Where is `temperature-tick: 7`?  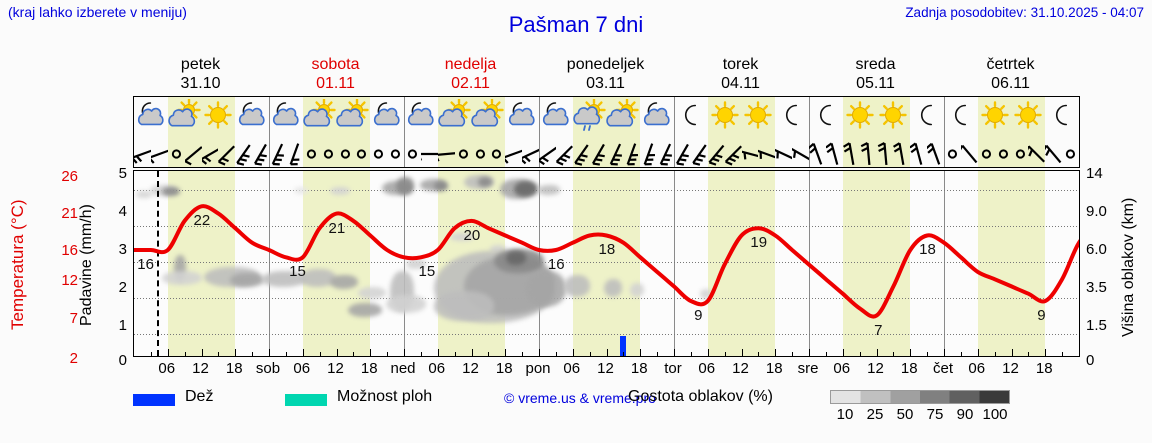
temperature-tick: 7 is located at coordinates (73, 318).